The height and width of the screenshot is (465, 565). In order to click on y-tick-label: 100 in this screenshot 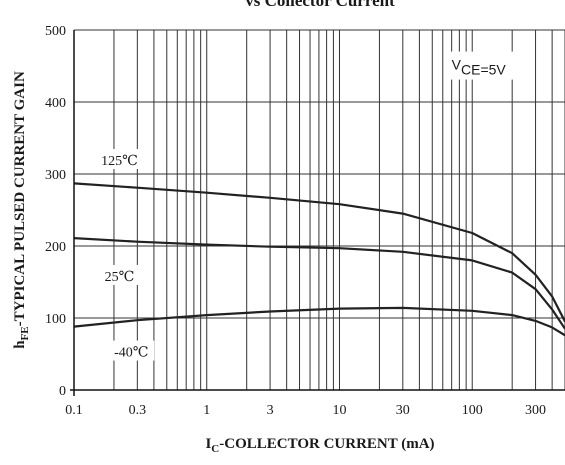, I will do `click(55, 319)`.